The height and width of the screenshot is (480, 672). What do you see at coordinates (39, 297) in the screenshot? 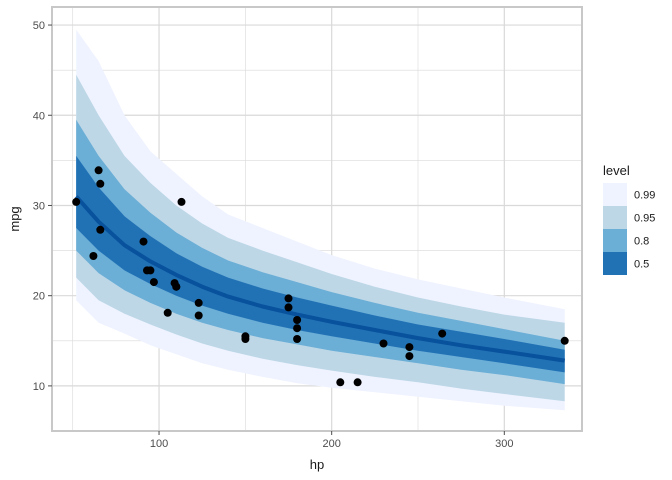
I see `y-tick-label: 20` at bounding box center [39, 297].